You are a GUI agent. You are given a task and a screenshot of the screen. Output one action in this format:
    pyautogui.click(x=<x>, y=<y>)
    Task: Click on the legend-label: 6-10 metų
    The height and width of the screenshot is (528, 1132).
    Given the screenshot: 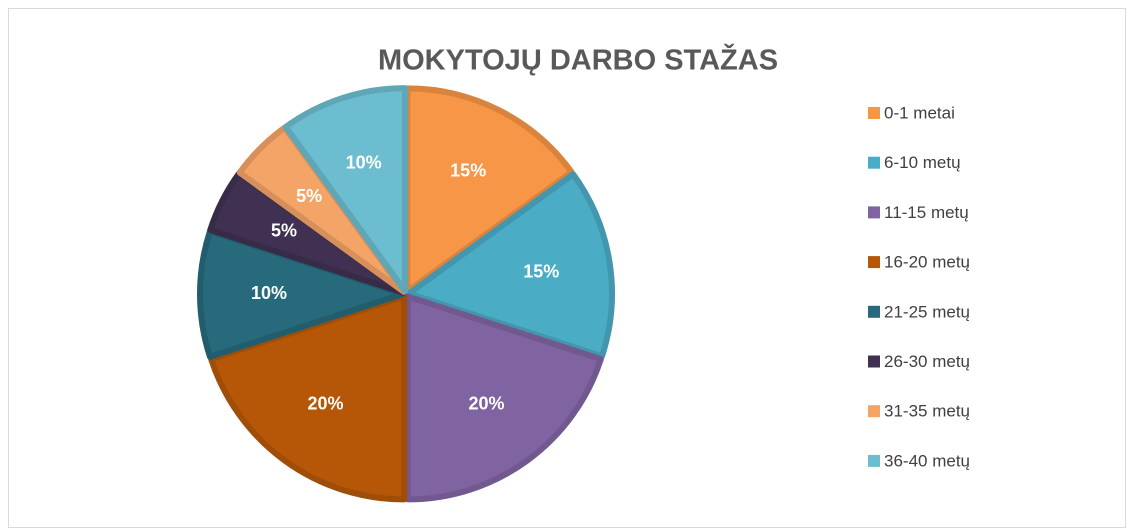 What is the action you would take?
    pyautogui.click(x=922, y=162)
    